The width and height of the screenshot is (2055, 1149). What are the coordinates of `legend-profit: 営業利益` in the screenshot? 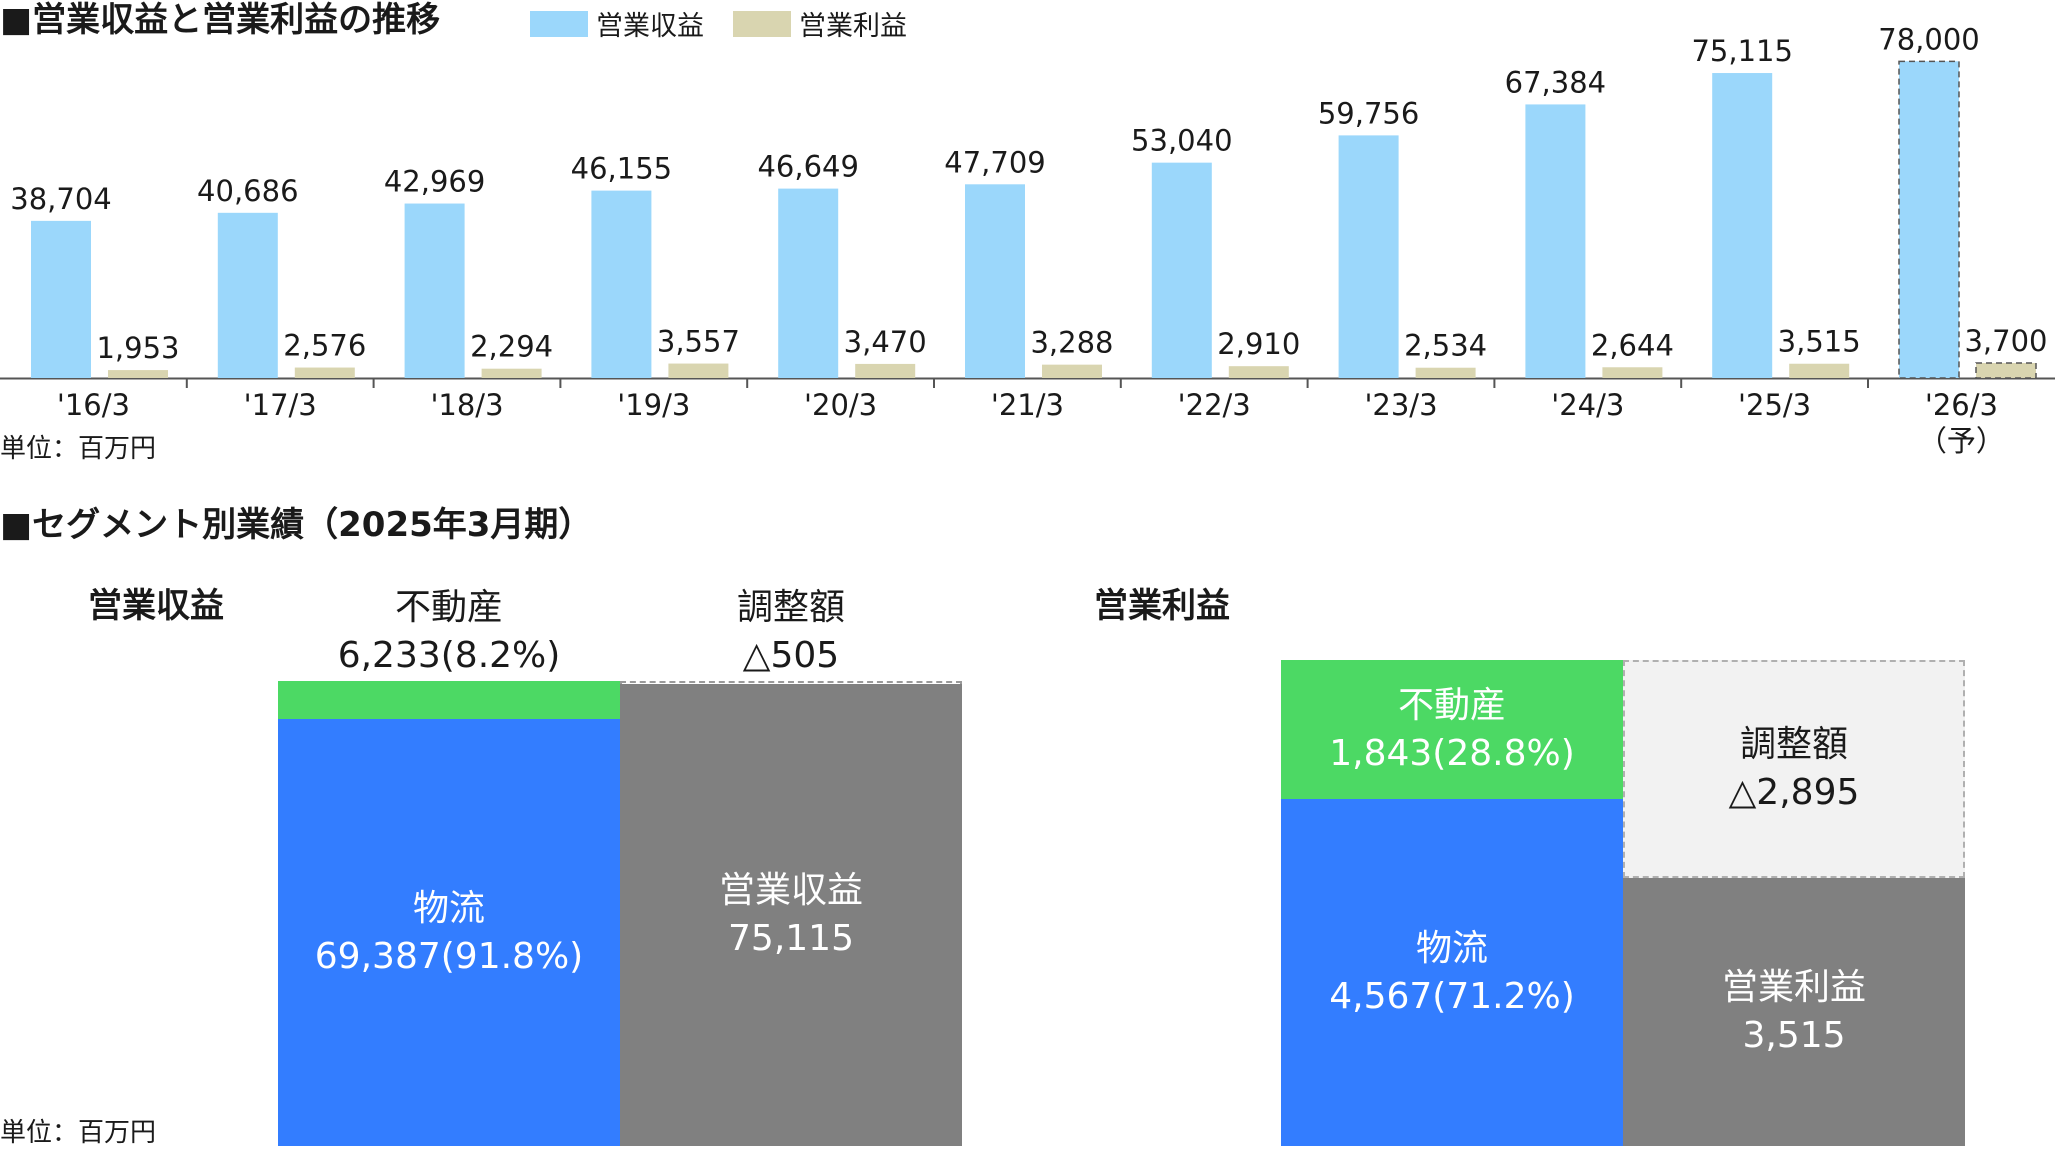 It's located at (820, 23).